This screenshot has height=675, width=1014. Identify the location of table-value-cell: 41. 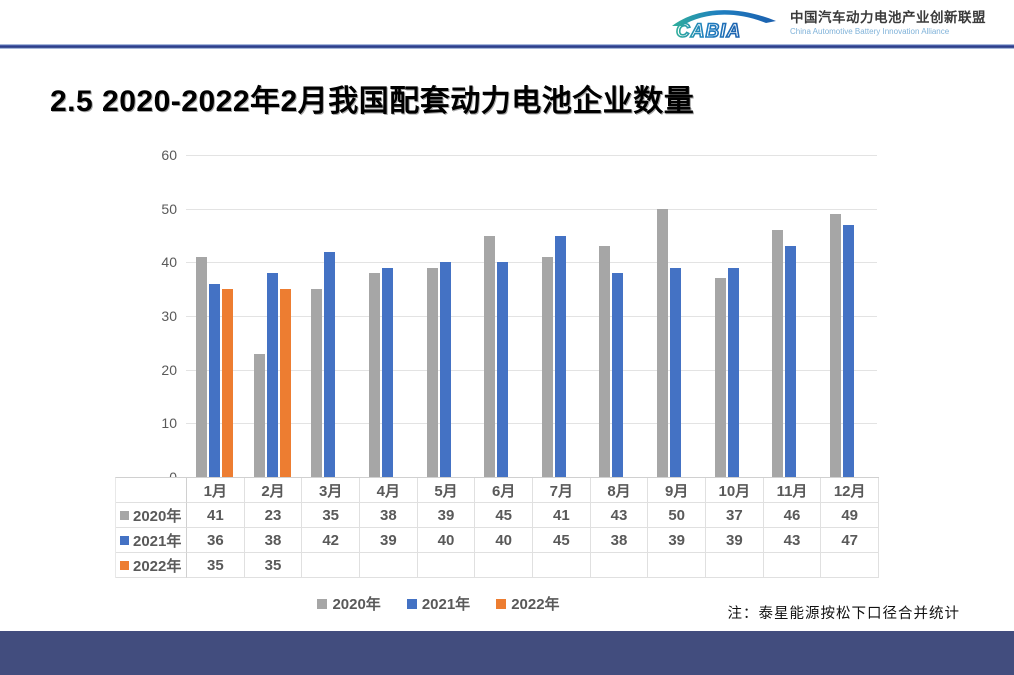
(562, 515).